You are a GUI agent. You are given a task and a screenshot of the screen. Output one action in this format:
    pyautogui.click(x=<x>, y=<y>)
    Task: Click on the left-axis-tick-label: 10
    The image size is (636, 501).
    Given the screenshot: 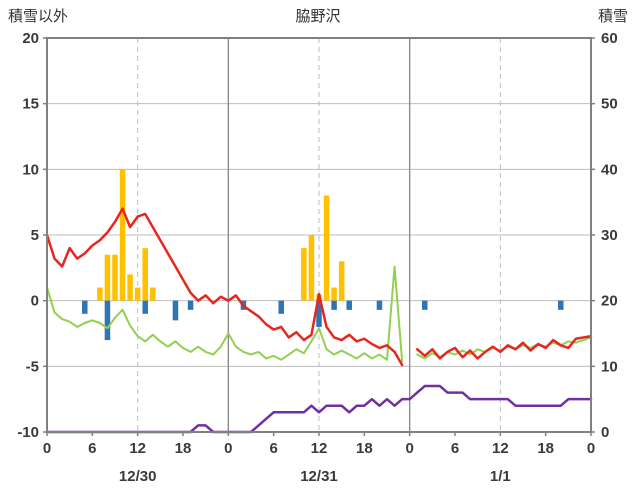 What is the action you would take?
    pyautogui.click(x=30, y=169)
    